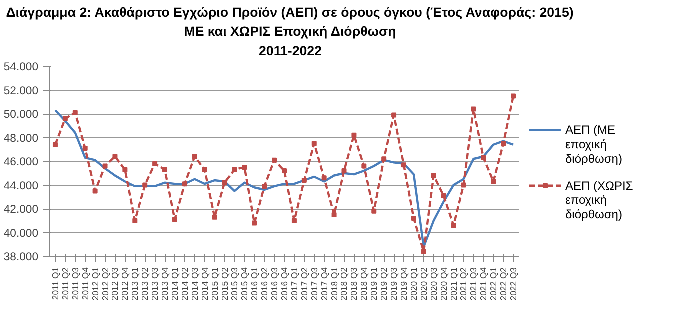 This screenshot has height=336, width=700. What do you see at coordinates (275, 284) in the screenshot?
I see `x-tick-label: 2016 Q3` at bounding box center [275, 284].